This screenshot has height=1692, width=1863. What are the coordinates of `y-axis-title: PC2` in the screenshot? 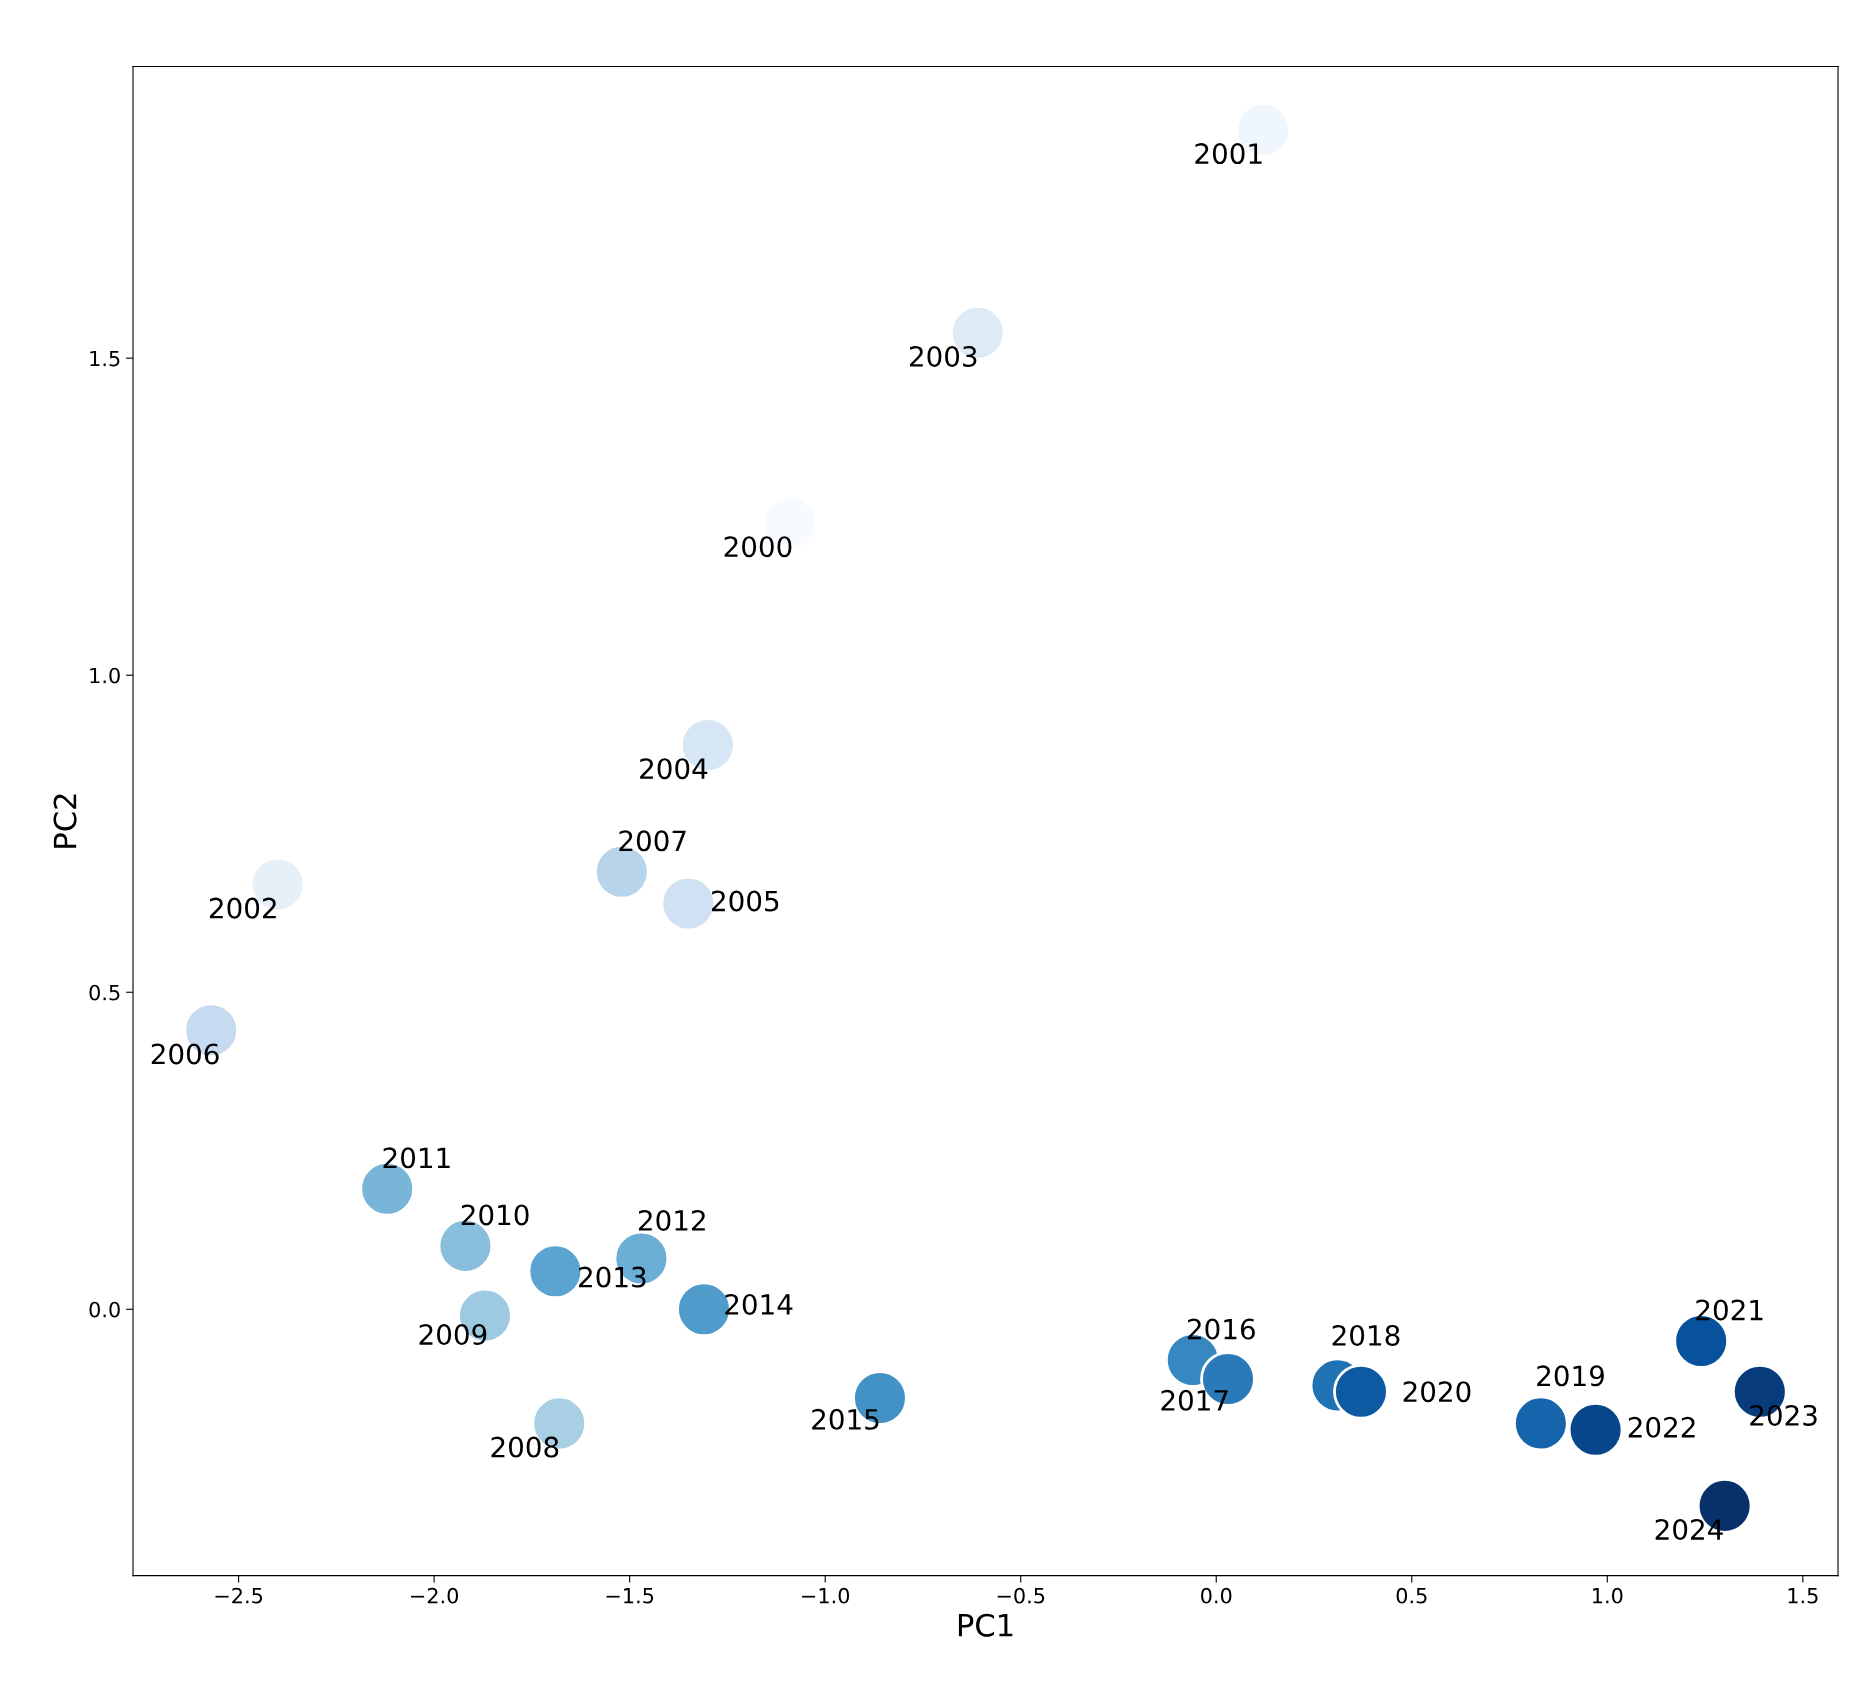 It's located at (65, 821).